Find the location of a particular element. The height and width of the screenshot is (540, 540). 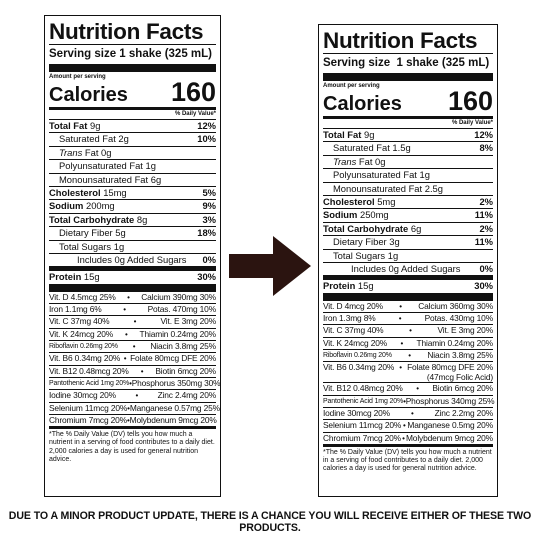

vitamin-row: Iron 1.1mg 6% • Potas. 470mg 10% is located at coordinates (132, 309).